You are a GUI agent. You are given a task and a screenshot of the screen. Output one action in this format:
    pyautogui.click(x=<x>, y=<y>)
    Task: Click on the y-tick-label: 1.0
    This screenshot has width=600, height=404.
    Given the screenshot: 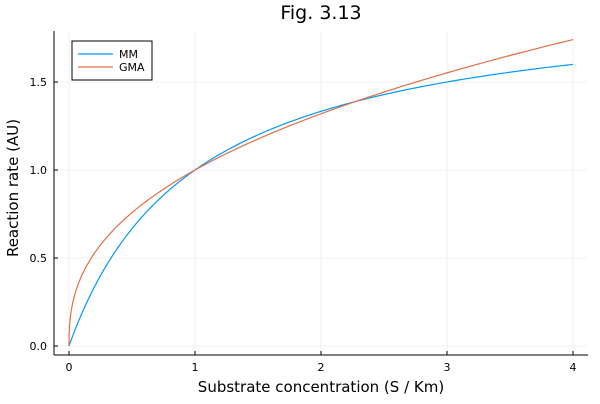 What is the action you would take?
    pyautogui.click(x=39, y=170)
    